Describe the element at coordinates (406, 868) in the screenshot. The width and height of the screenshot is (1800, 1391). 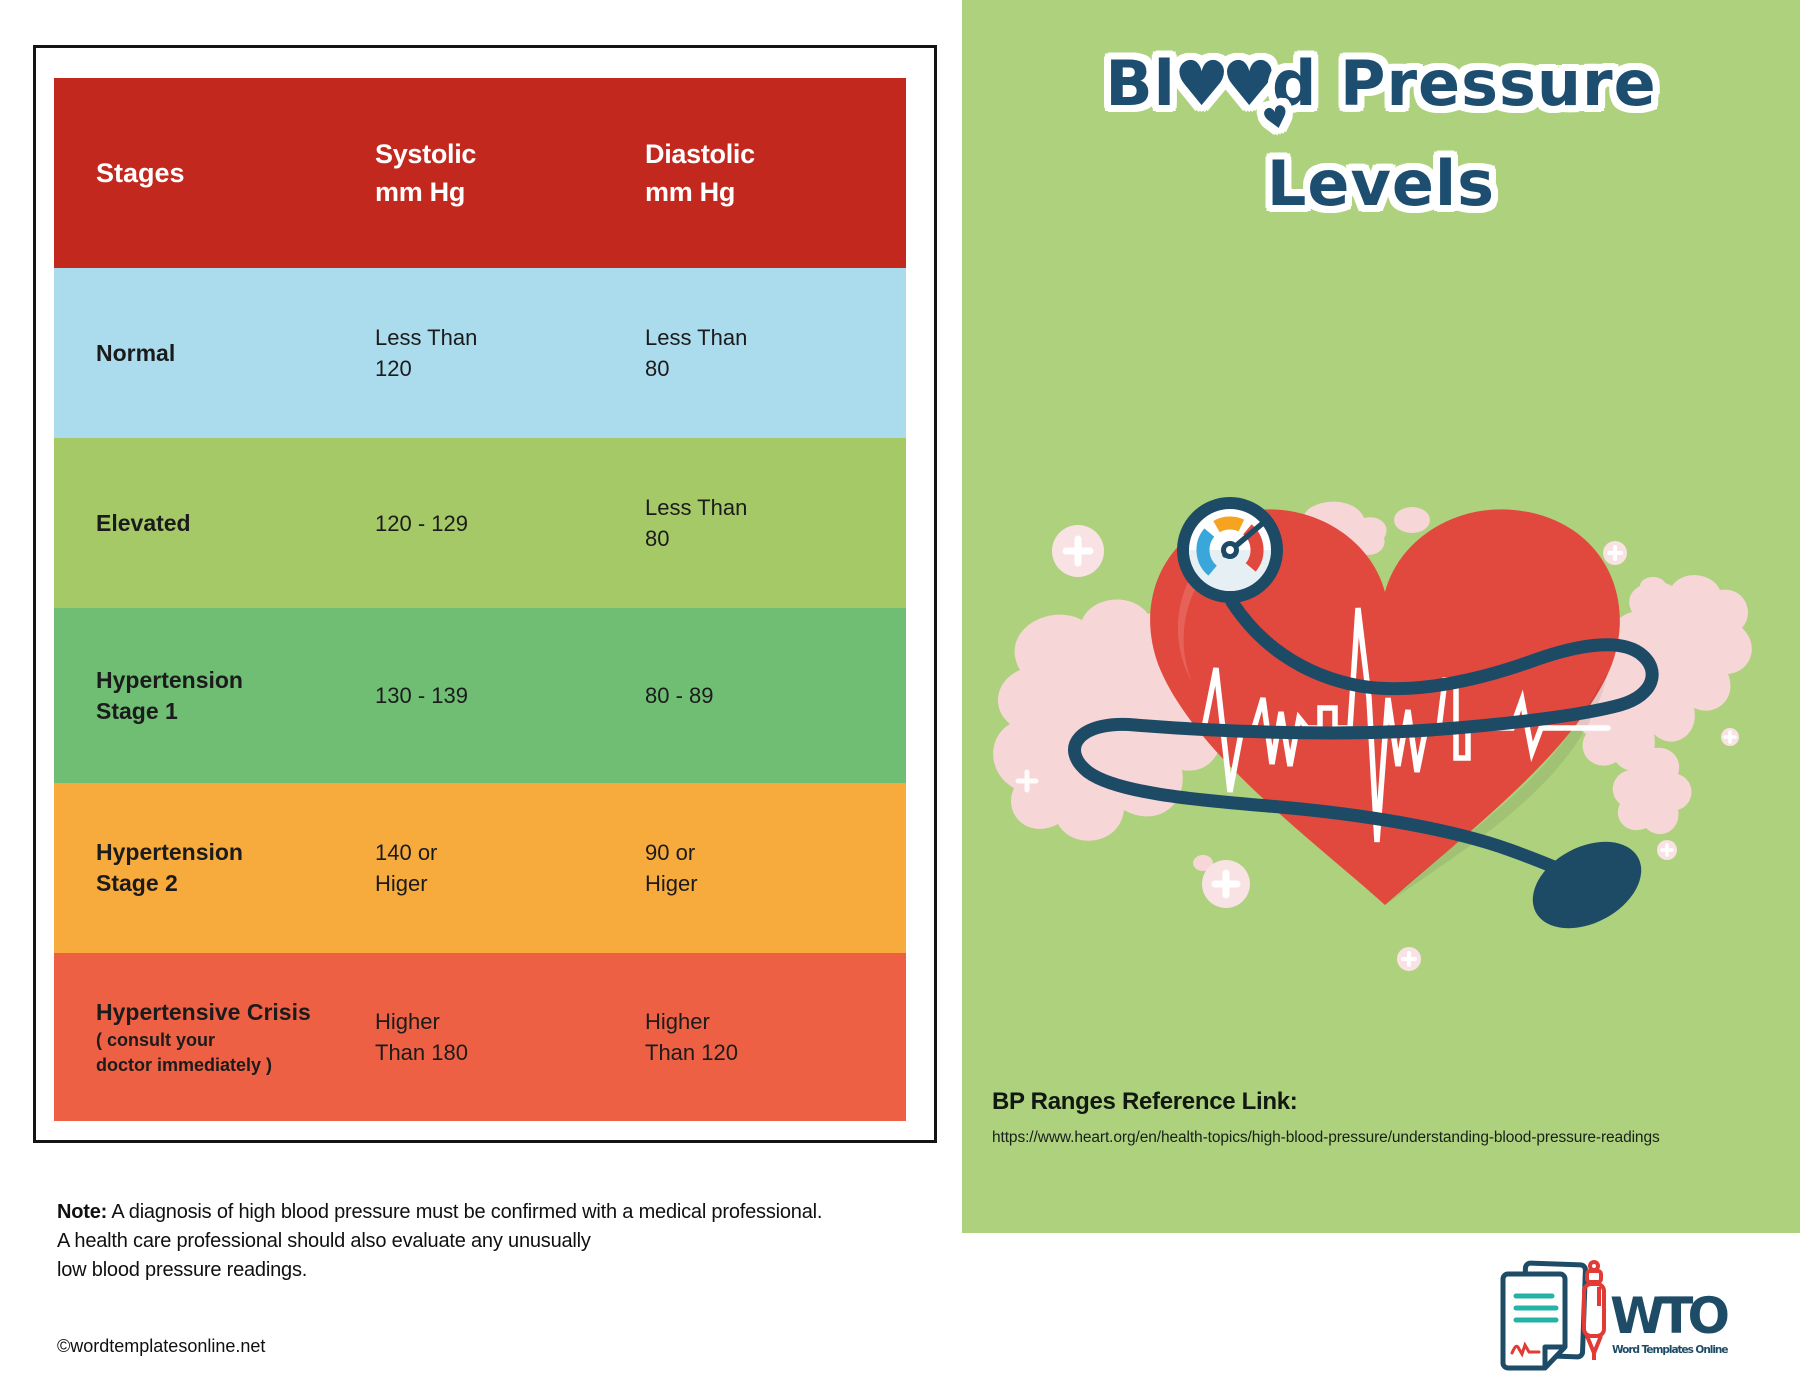
I see `systolic-value: 140 or Higer` at that location.